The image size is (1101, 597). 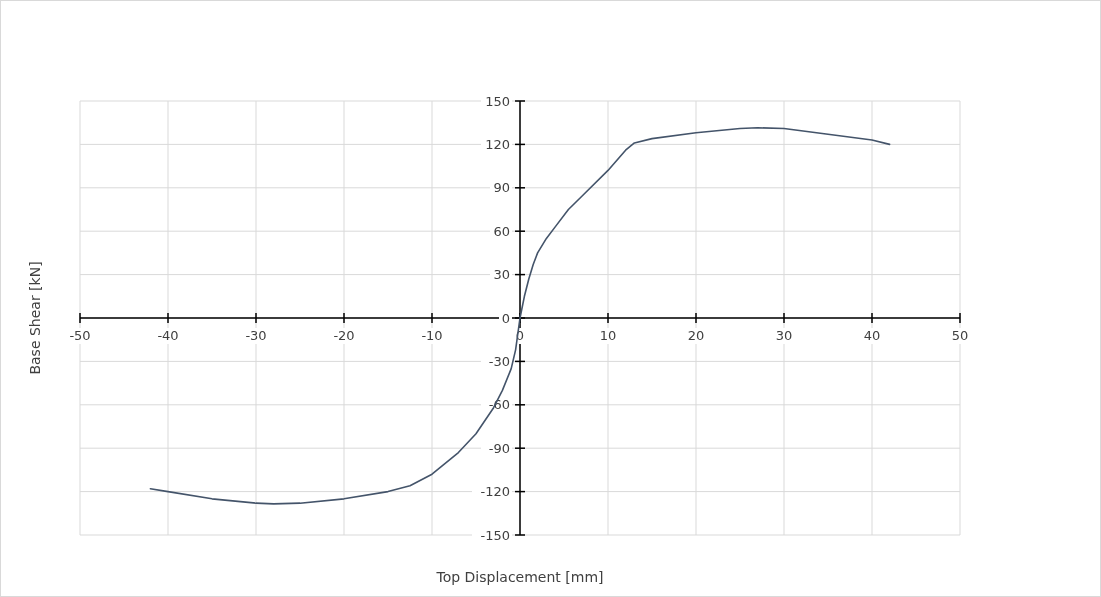 I want to click on x-axis-title: Top Displacement [mm], so click(x=519, y=577).